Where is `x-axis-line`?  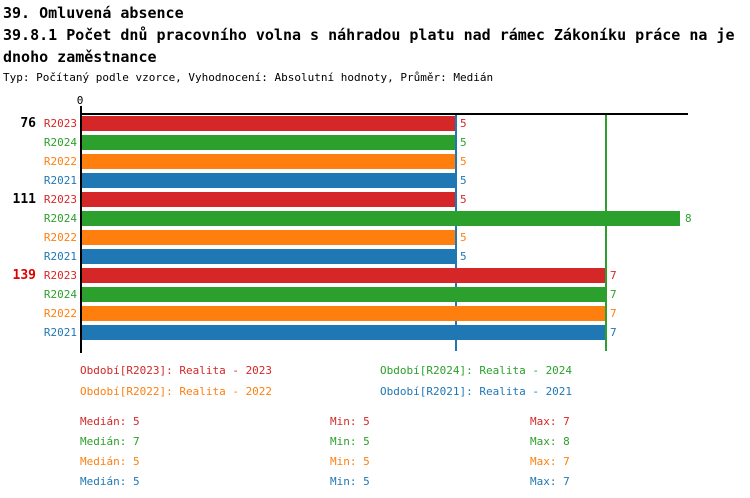
x-axis-line is located at coordinates (384, 114).